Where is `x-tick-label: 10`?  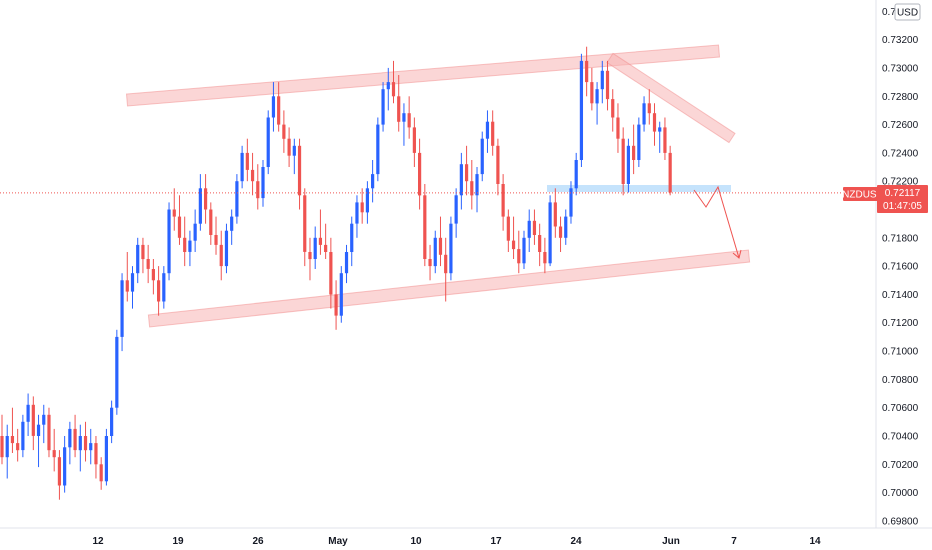 x-tick-label: 10 is located at coordinates (416, 541).